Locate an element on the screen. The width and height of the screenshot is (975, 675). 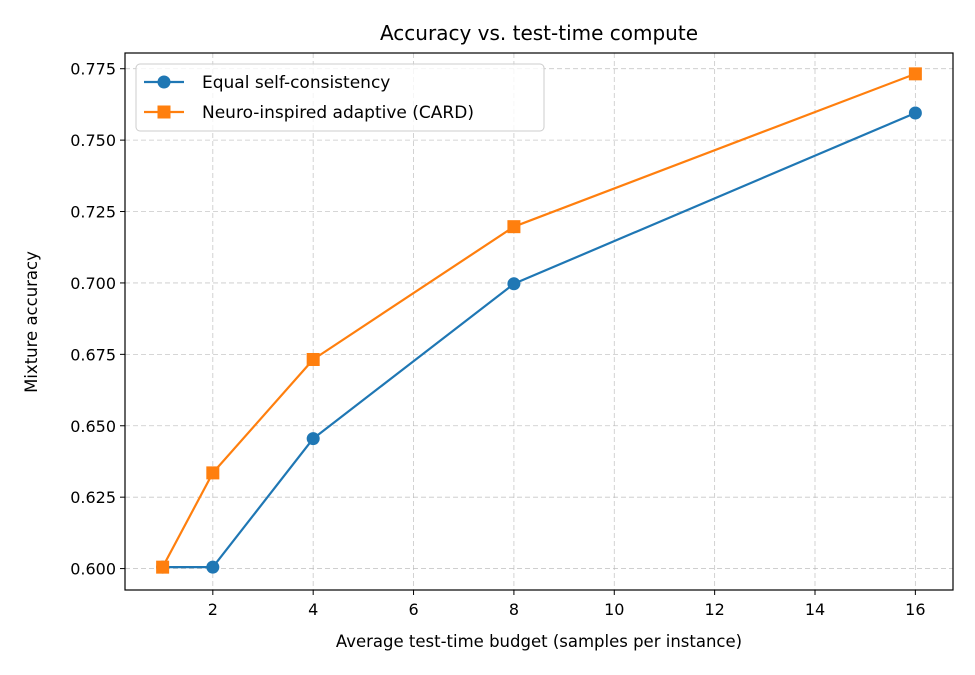
y-tick-label: 0.700 is located at coordinates (93, 283).